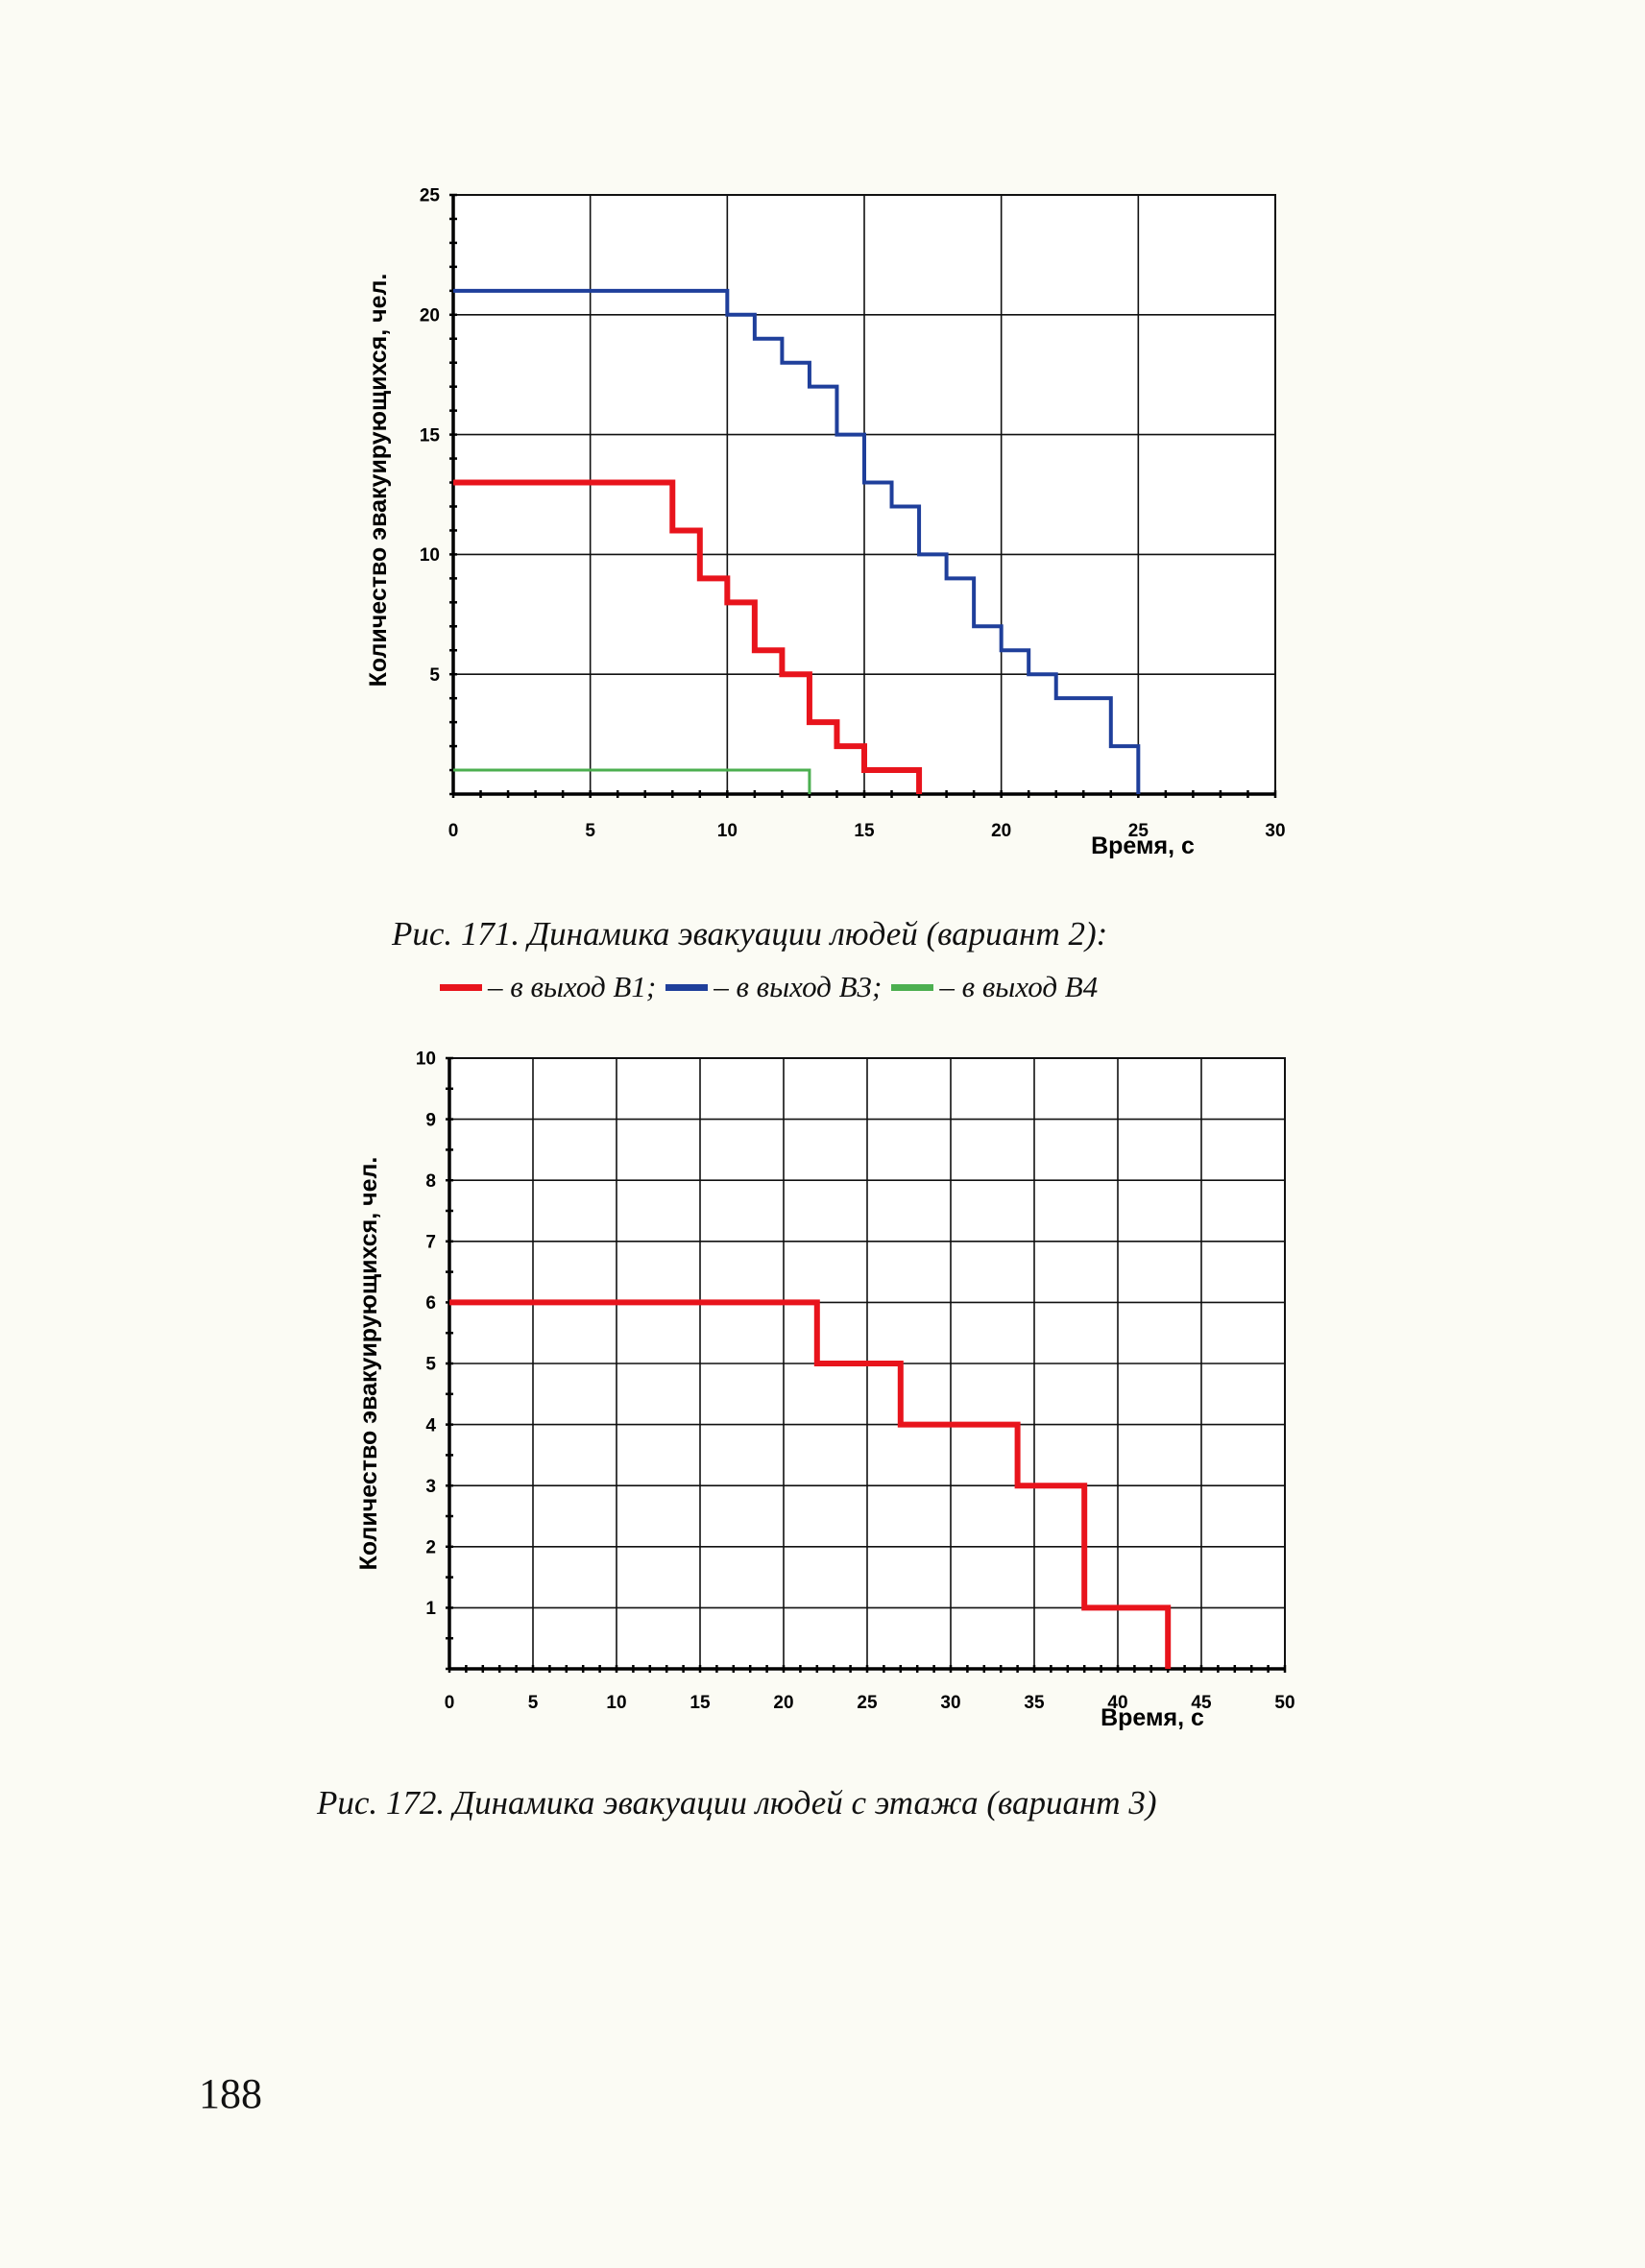 The image size is (1645, 2268). I want to click on page-number: 188, so click(231, 2093).